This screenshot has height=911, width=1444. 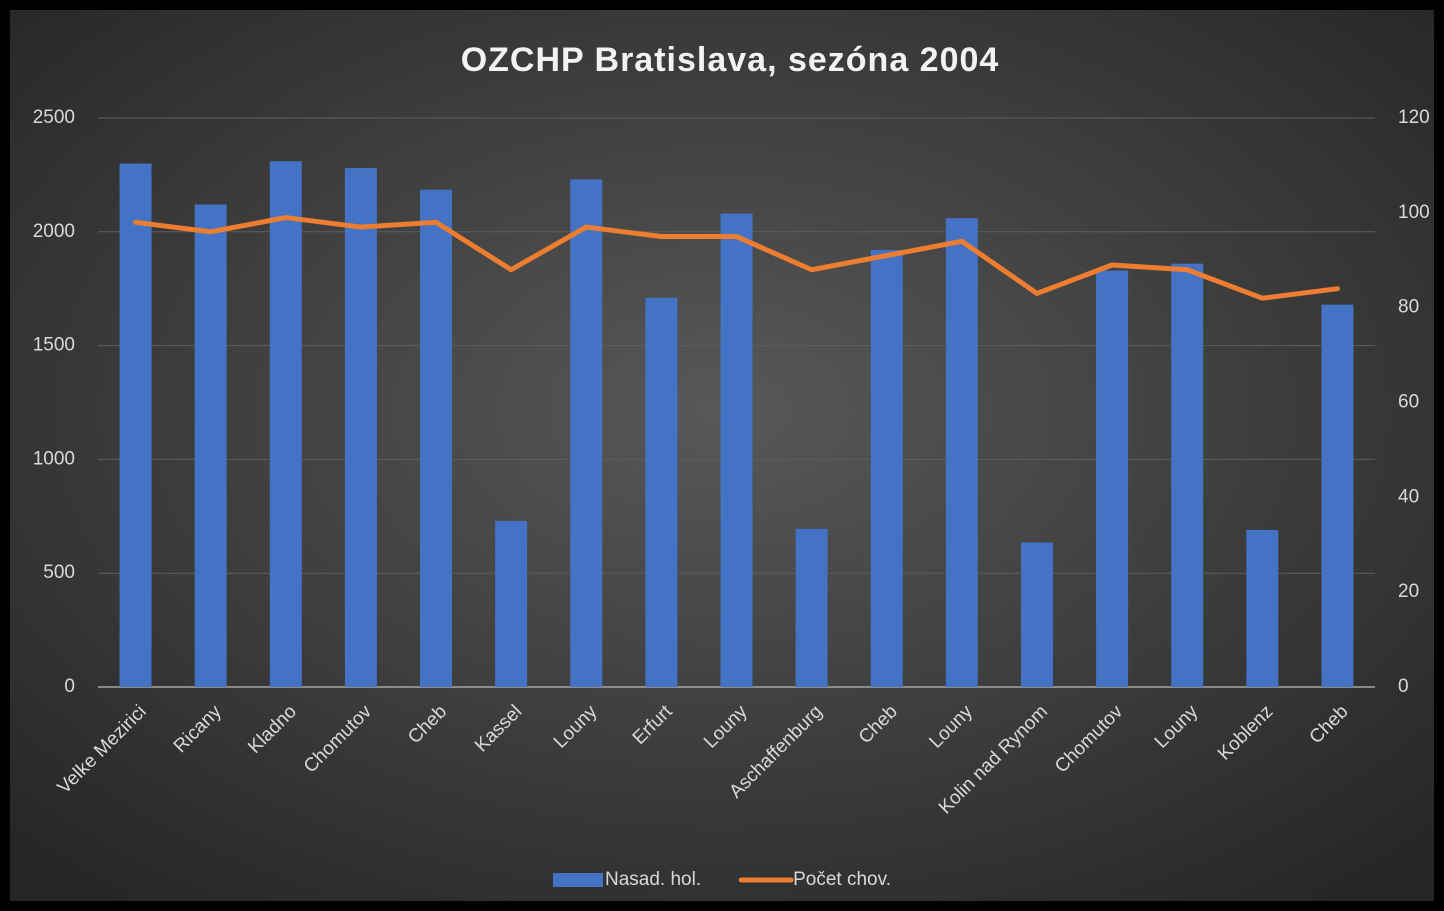 I want to click on y-tick-label: 0, so click(x=69, y=686).